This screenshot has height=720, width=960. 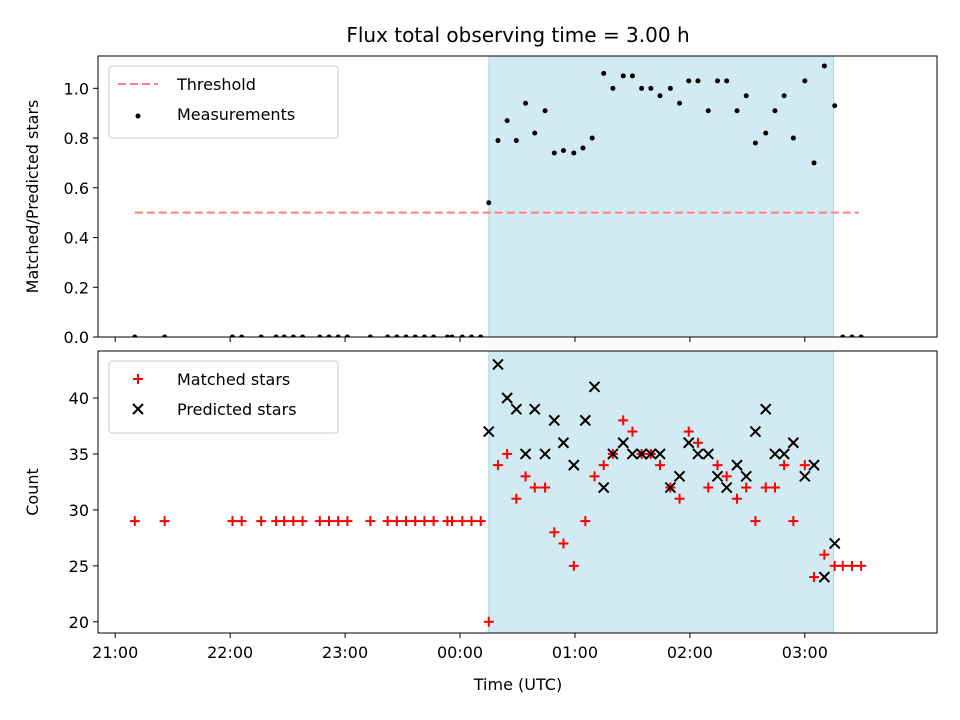 What do you see at coordinates (215, 114) in the screenshot?
I see `legend-item: Measurements` at bounding box center [215, 114].